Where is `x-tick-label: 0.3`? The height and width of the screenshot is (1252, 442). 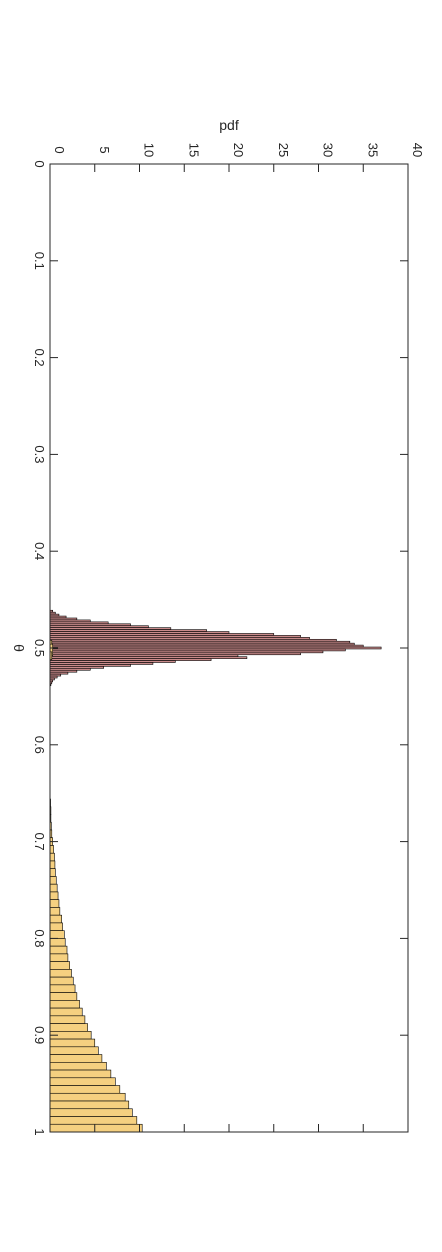
x-tick-label: 0.3 is located at coordinates (39, 454).